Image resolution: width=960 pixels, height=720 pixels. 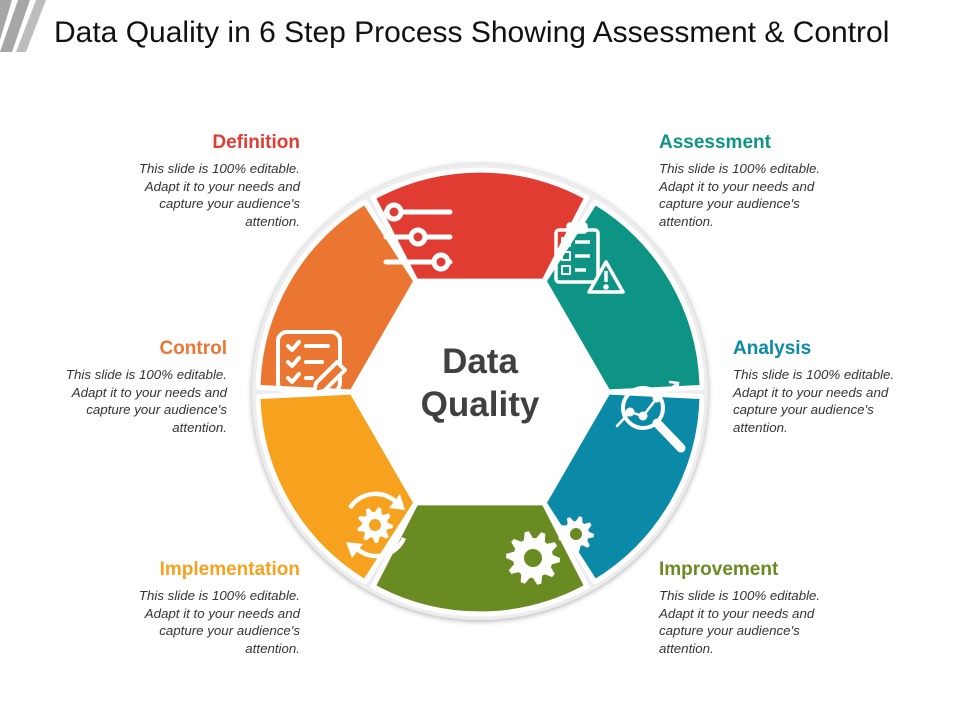 I want to click on center-label-line1: Data, so click(x=480, y=361).